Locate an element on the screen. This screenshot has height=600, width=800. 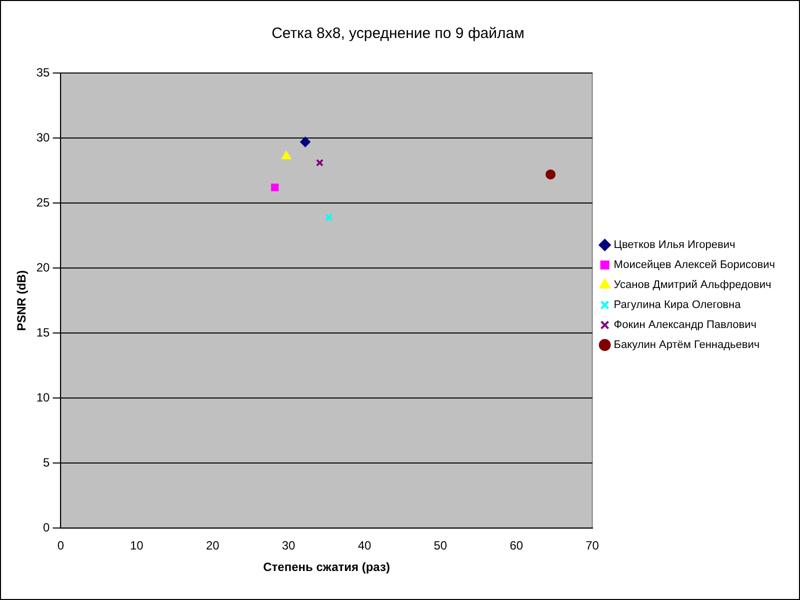
x-tick-label: 30 is located at coordinates (289, 545).